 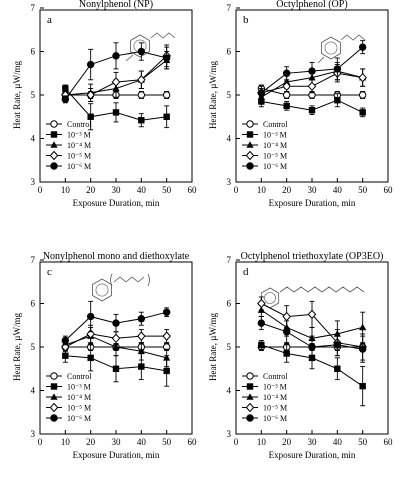 I want to click on bond-icon, so click(x=129, y=58).